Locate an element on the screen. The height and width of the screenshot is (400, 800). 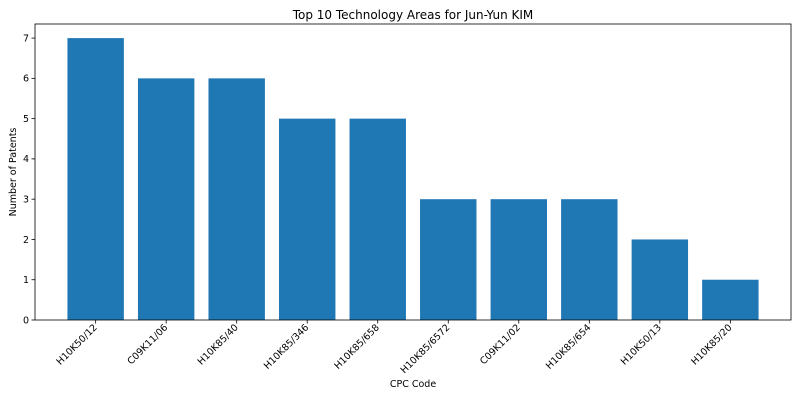
y-tick-label: 1 is located at coordinates (26, 280).